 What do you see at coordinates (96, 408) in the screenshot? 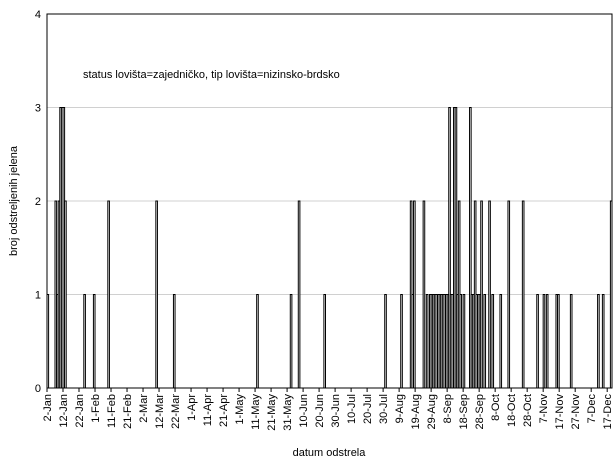
I see `x-tick-label: 1-Feb` at bounding box center [96, 408].